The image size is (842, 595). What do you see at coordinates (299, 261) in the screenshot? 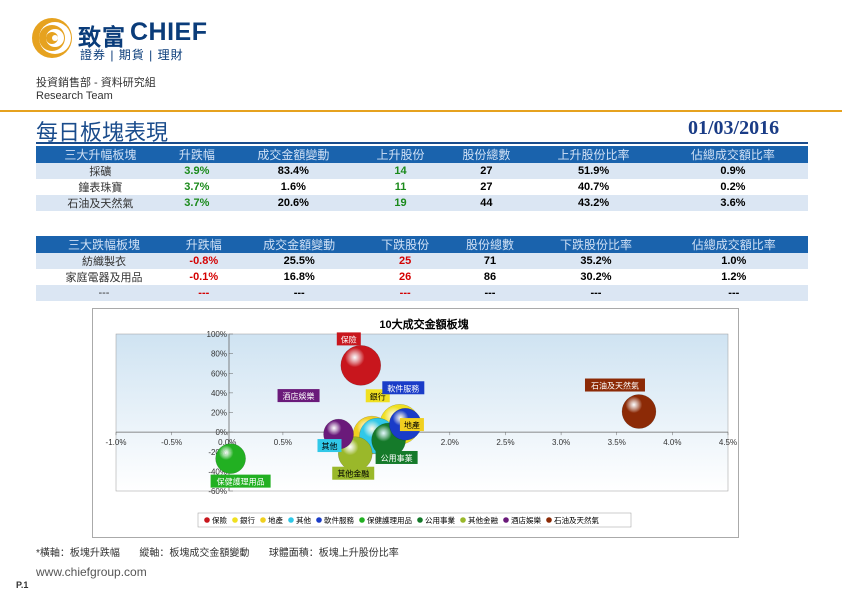
I see `turnover-change-cell: 25.5%` at bounding box center [299, 261].